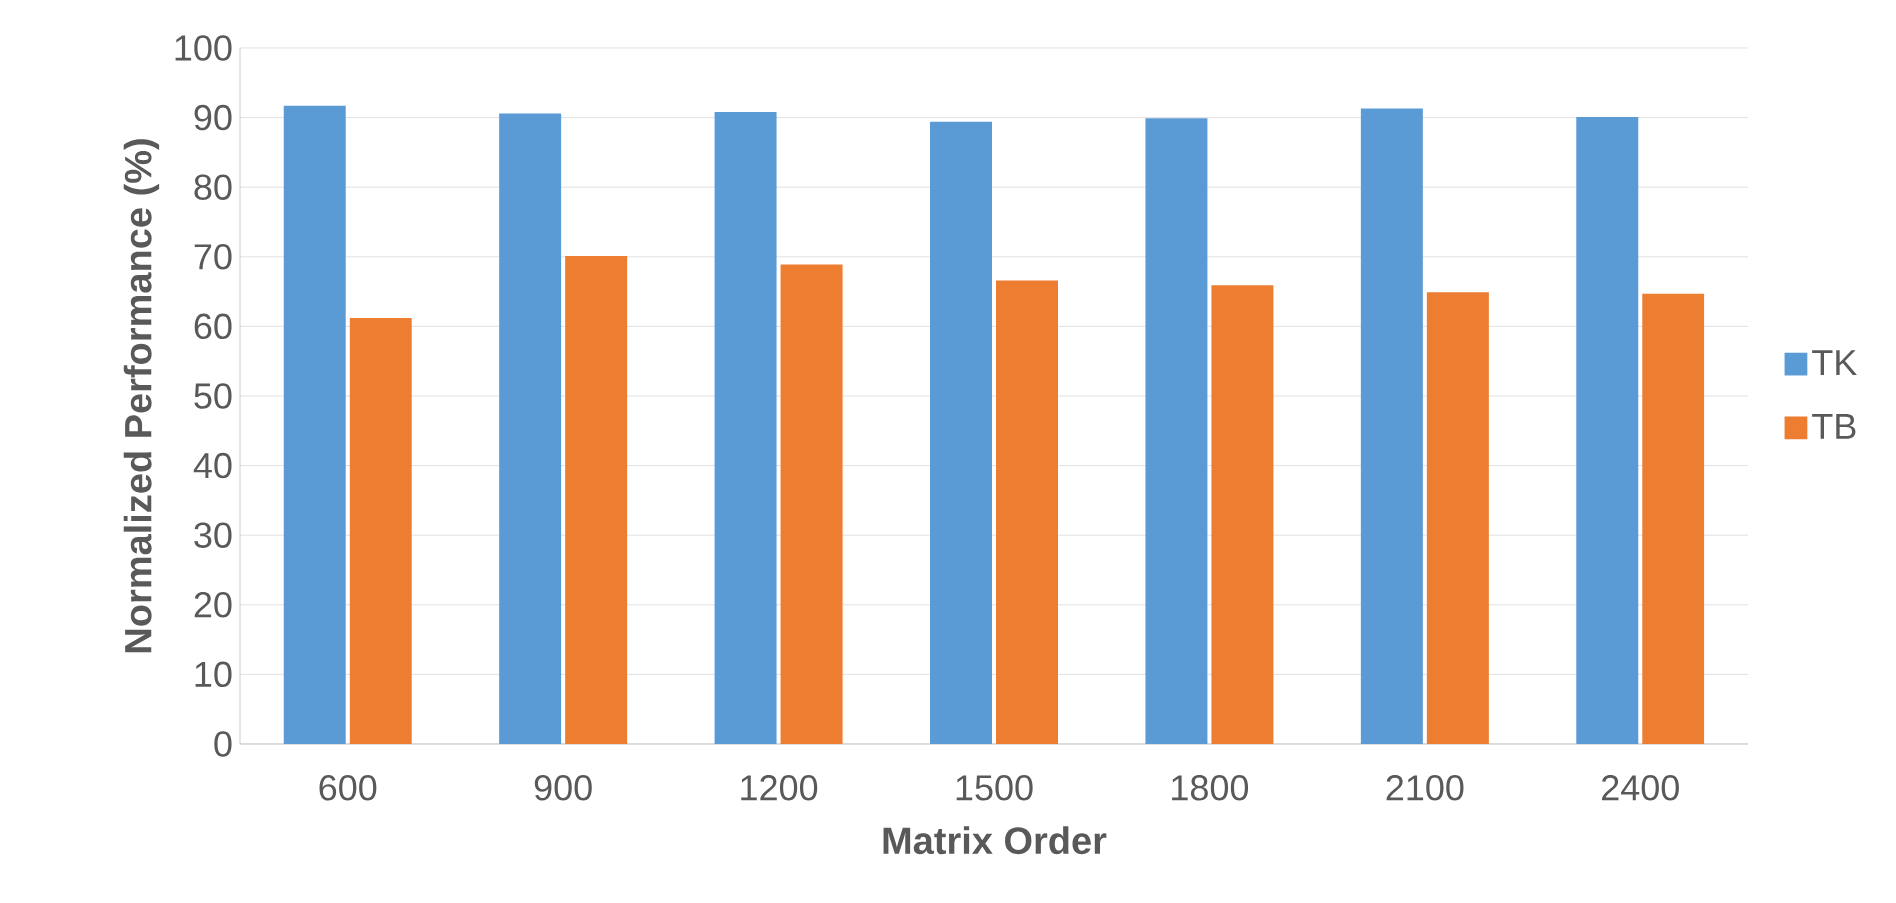 The width and height of the screenshot is (1896, 903). Describe the element at coordinates (213, 257) in the screenshot. I see `y-tick-label: 70` at that location.